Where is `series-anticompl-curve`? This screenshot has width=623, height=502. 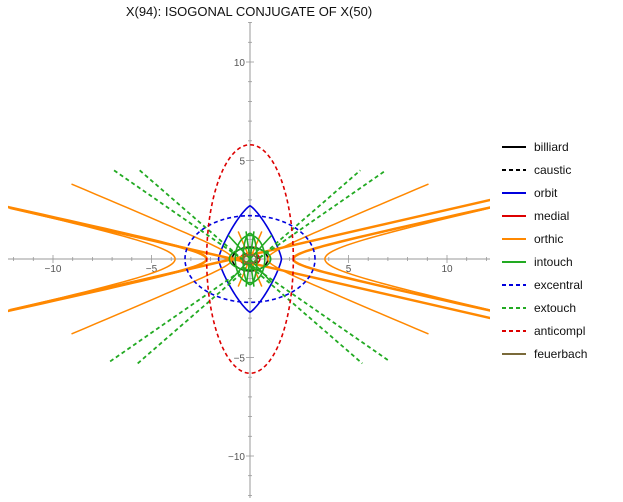
series-anticompl-curve is located at coordinates (250, 259).